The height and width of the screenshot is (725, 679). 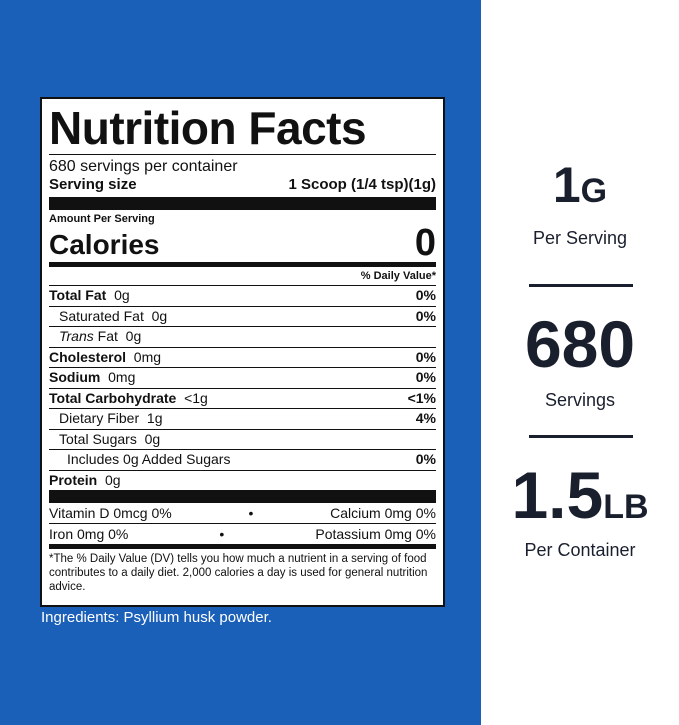 What do you see at coordinates (425, 243) in the screenshot?
I see `calories-value: 0` at bounding box center [425, 243].